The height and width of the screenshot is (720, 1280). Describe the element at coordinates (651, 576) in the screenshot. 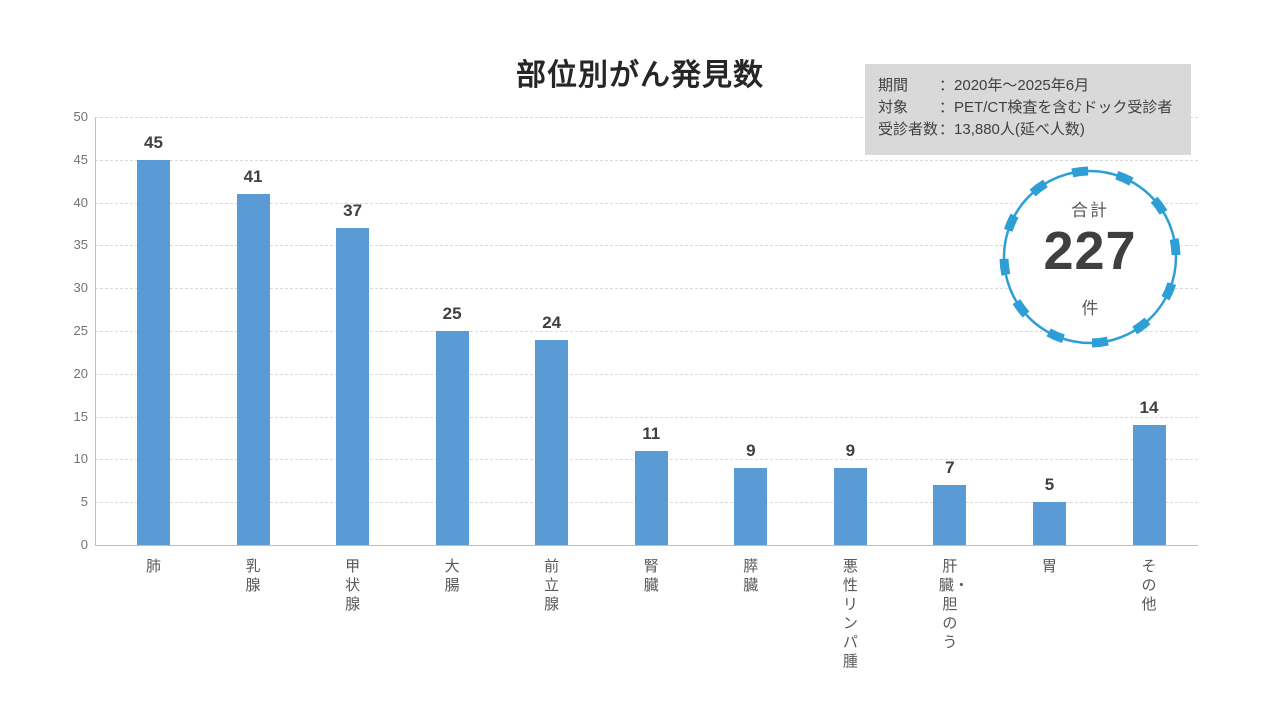

I see `x-axis-label: 腎臓` at that location.